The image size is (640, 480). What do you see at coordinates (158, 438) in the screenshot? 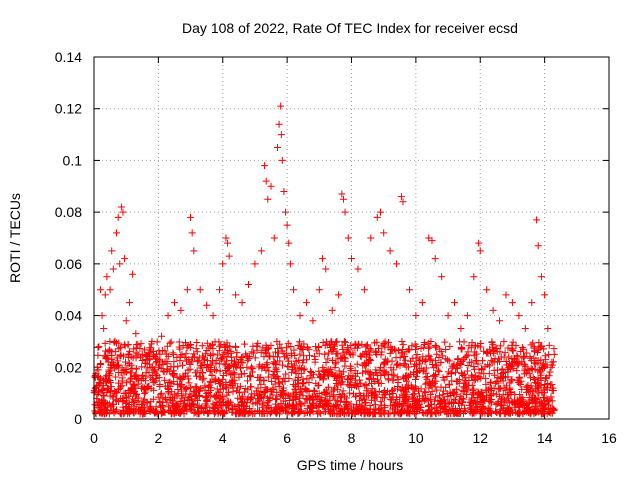
I see `x-tick-label: 2` at bounding box center [158, 438].